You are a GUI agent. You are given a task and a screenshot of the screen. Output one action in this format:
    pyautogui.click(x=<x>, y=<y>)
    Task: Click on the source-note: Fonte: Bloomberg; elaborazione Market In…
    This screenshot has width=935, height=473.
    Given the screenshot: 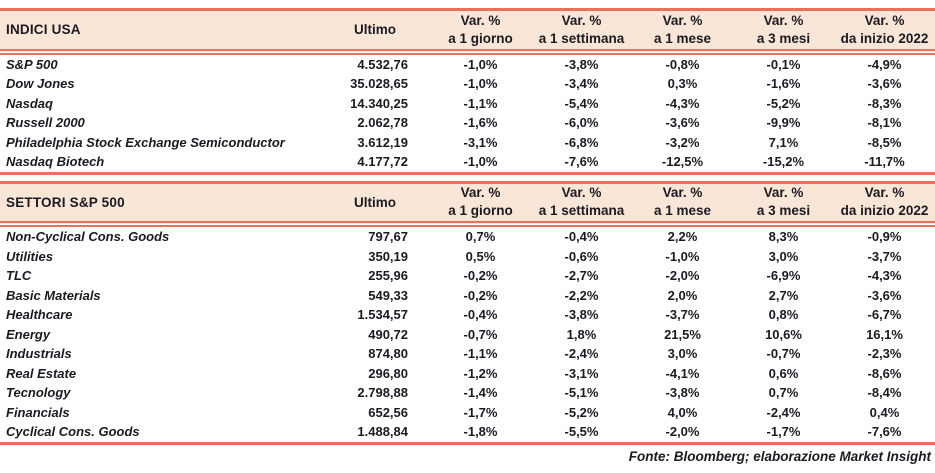 What is the action you would take?
    pyautogui.click(x=779, y=456)
    